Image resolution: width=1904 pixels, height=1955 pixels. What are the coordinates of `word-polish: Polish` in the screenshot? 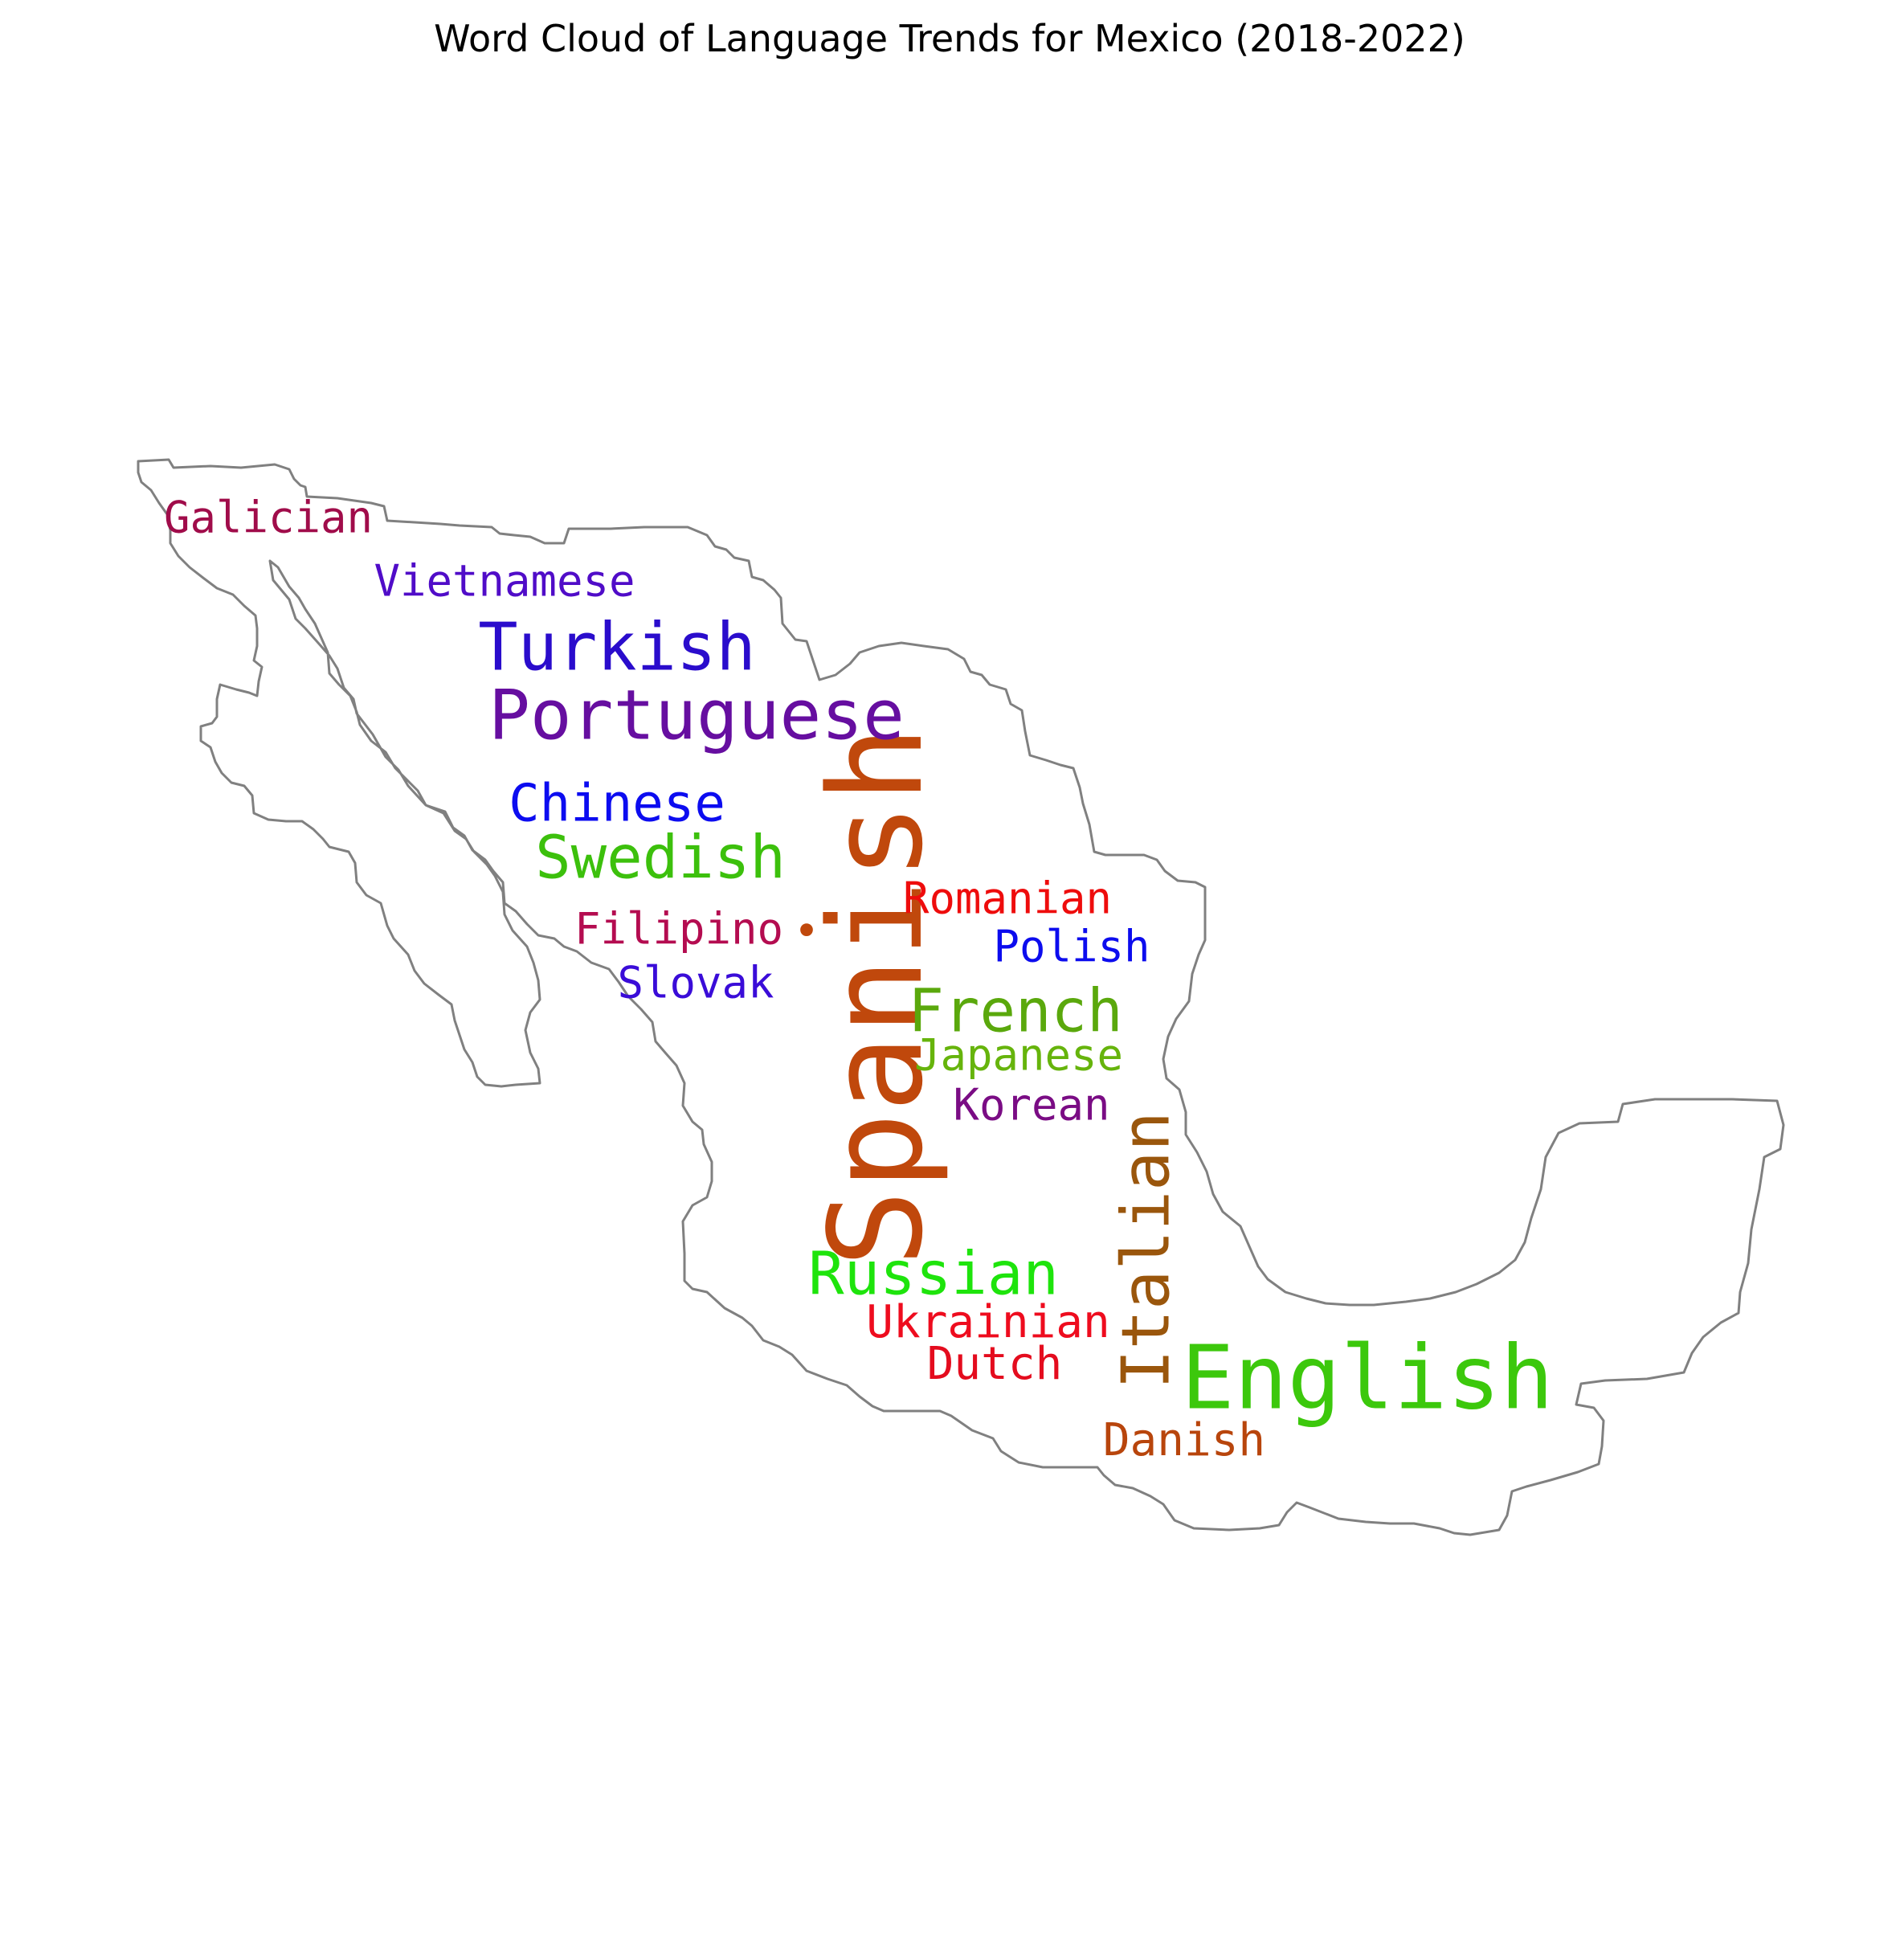 It's located at (1071, 947).